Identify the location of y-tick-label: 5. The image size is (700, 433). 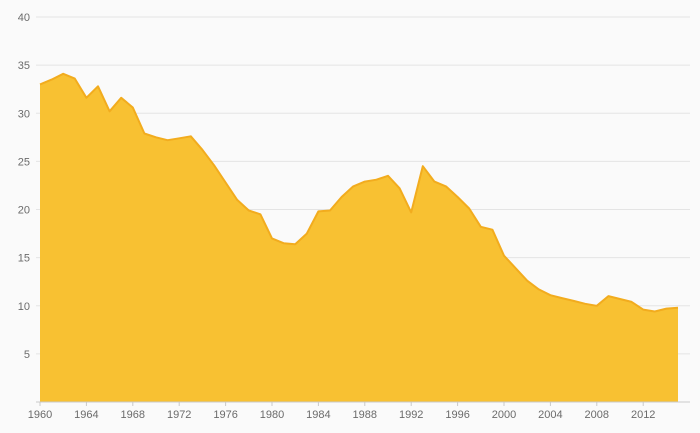
(27, 355).